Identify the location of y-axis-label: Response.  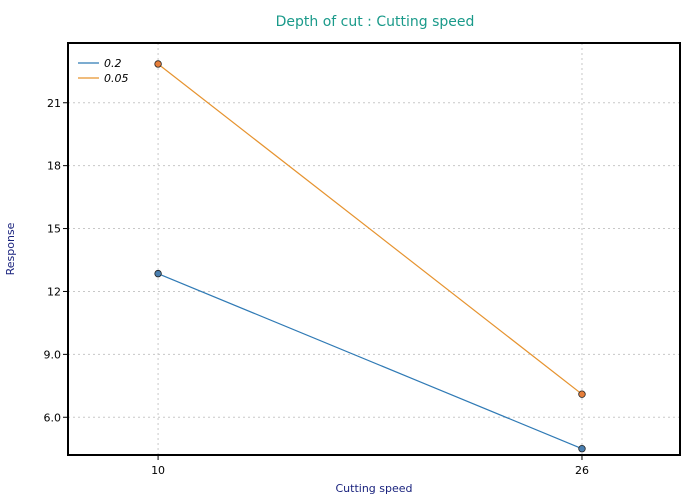
(10, 248).